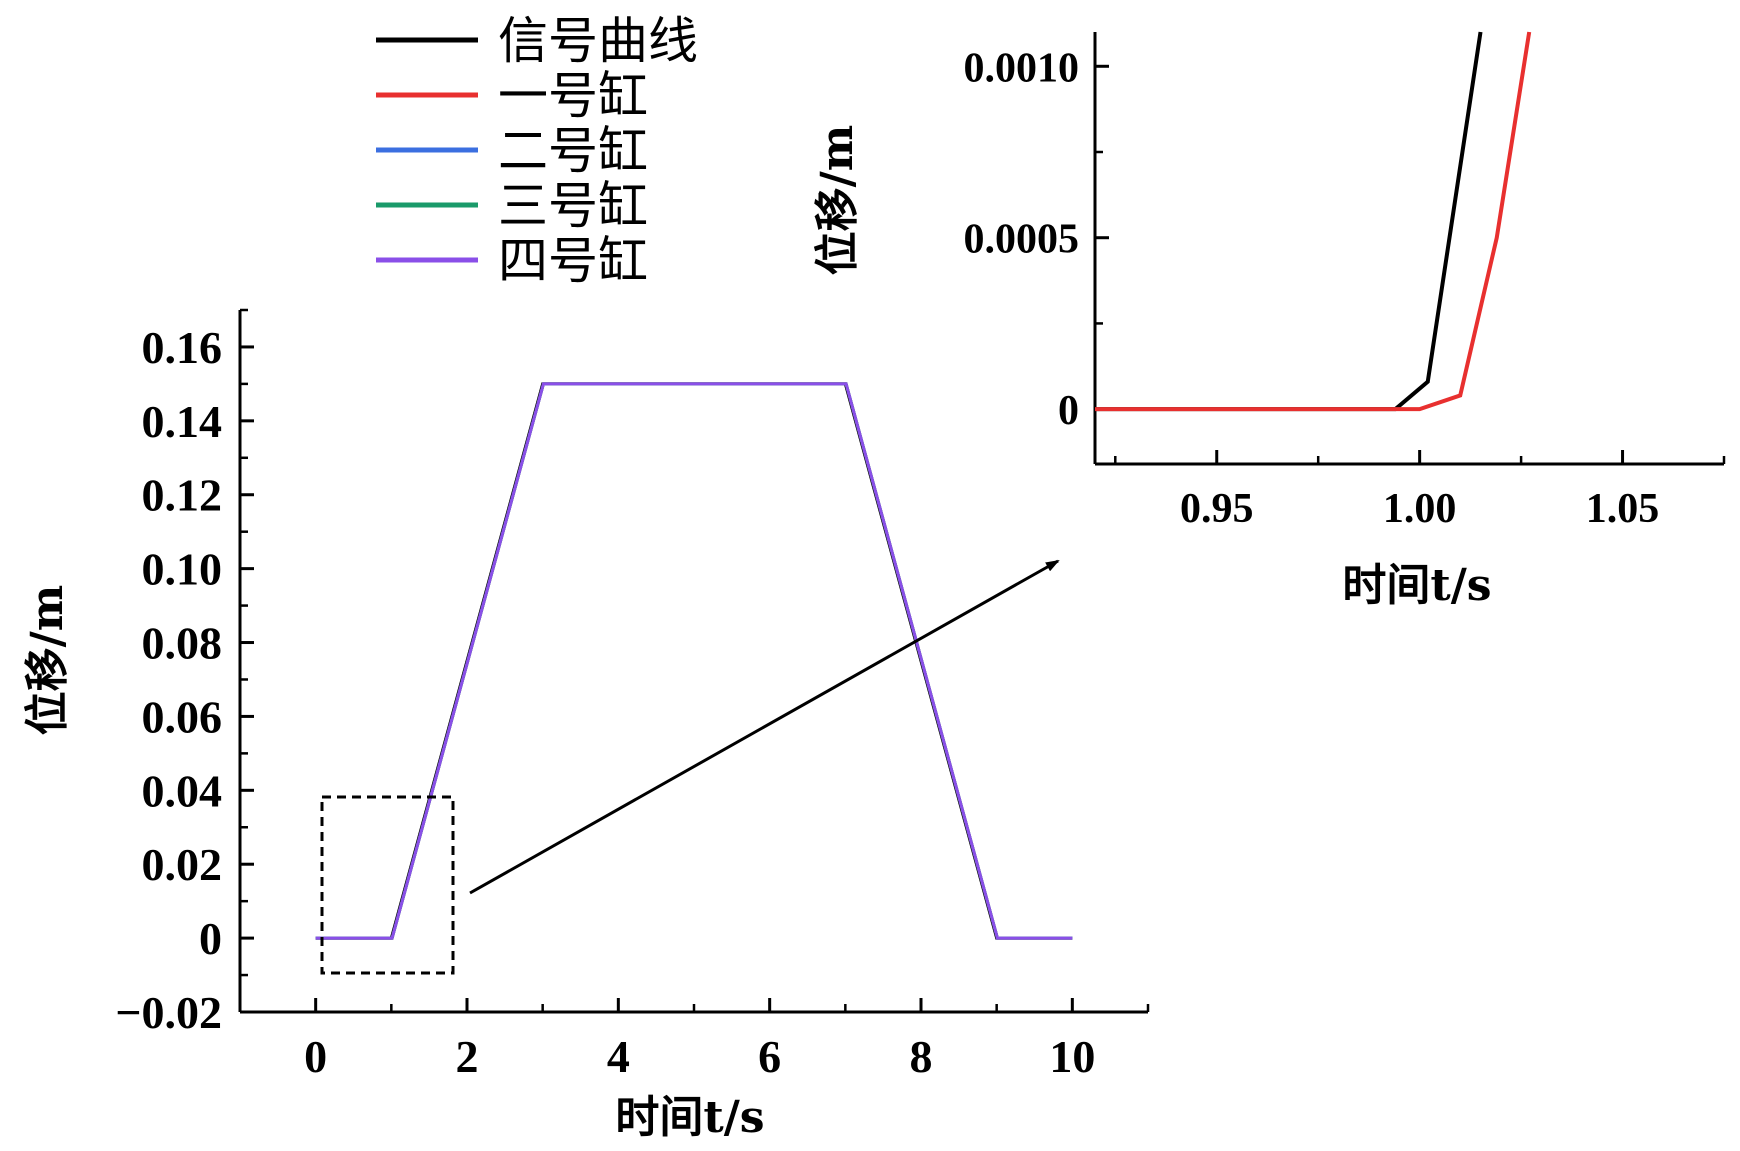 The width and height of the screenshot is (1740, 1151). Describe the element at coordinates (1217, 509) in the screenshot. I see `inset-x-tick-label: 0.95` at that location.